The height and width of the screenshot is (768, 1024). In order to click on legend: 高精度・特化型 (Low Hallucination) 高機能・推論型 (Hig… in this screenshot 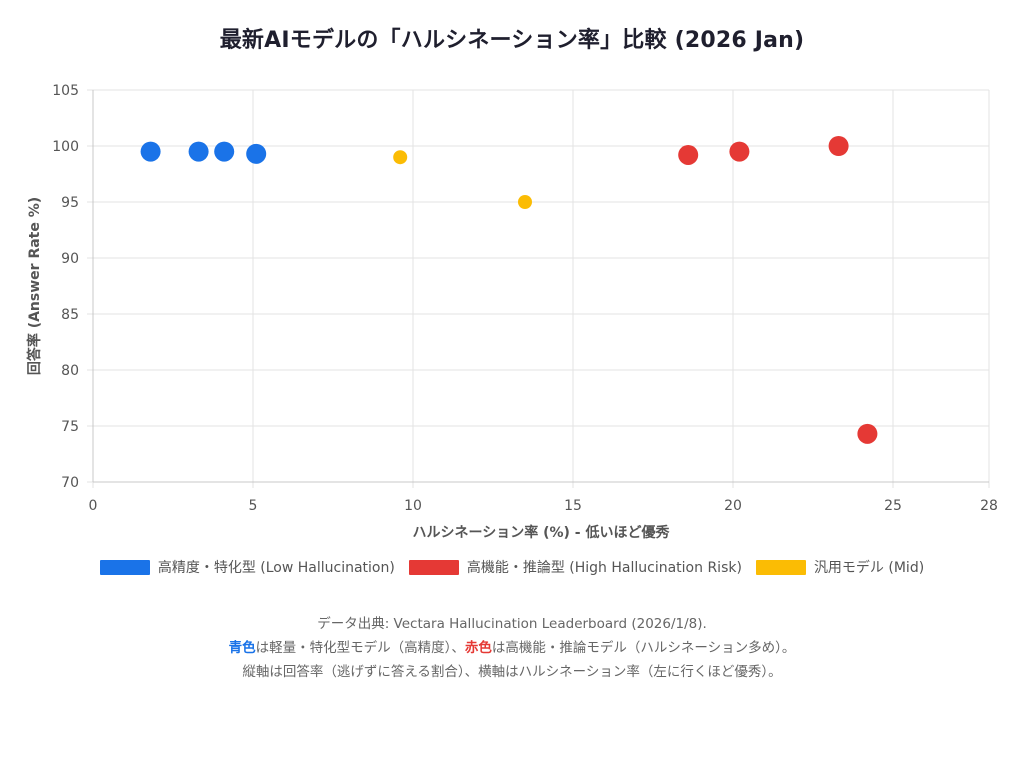, I will do `click(512, 567)`.